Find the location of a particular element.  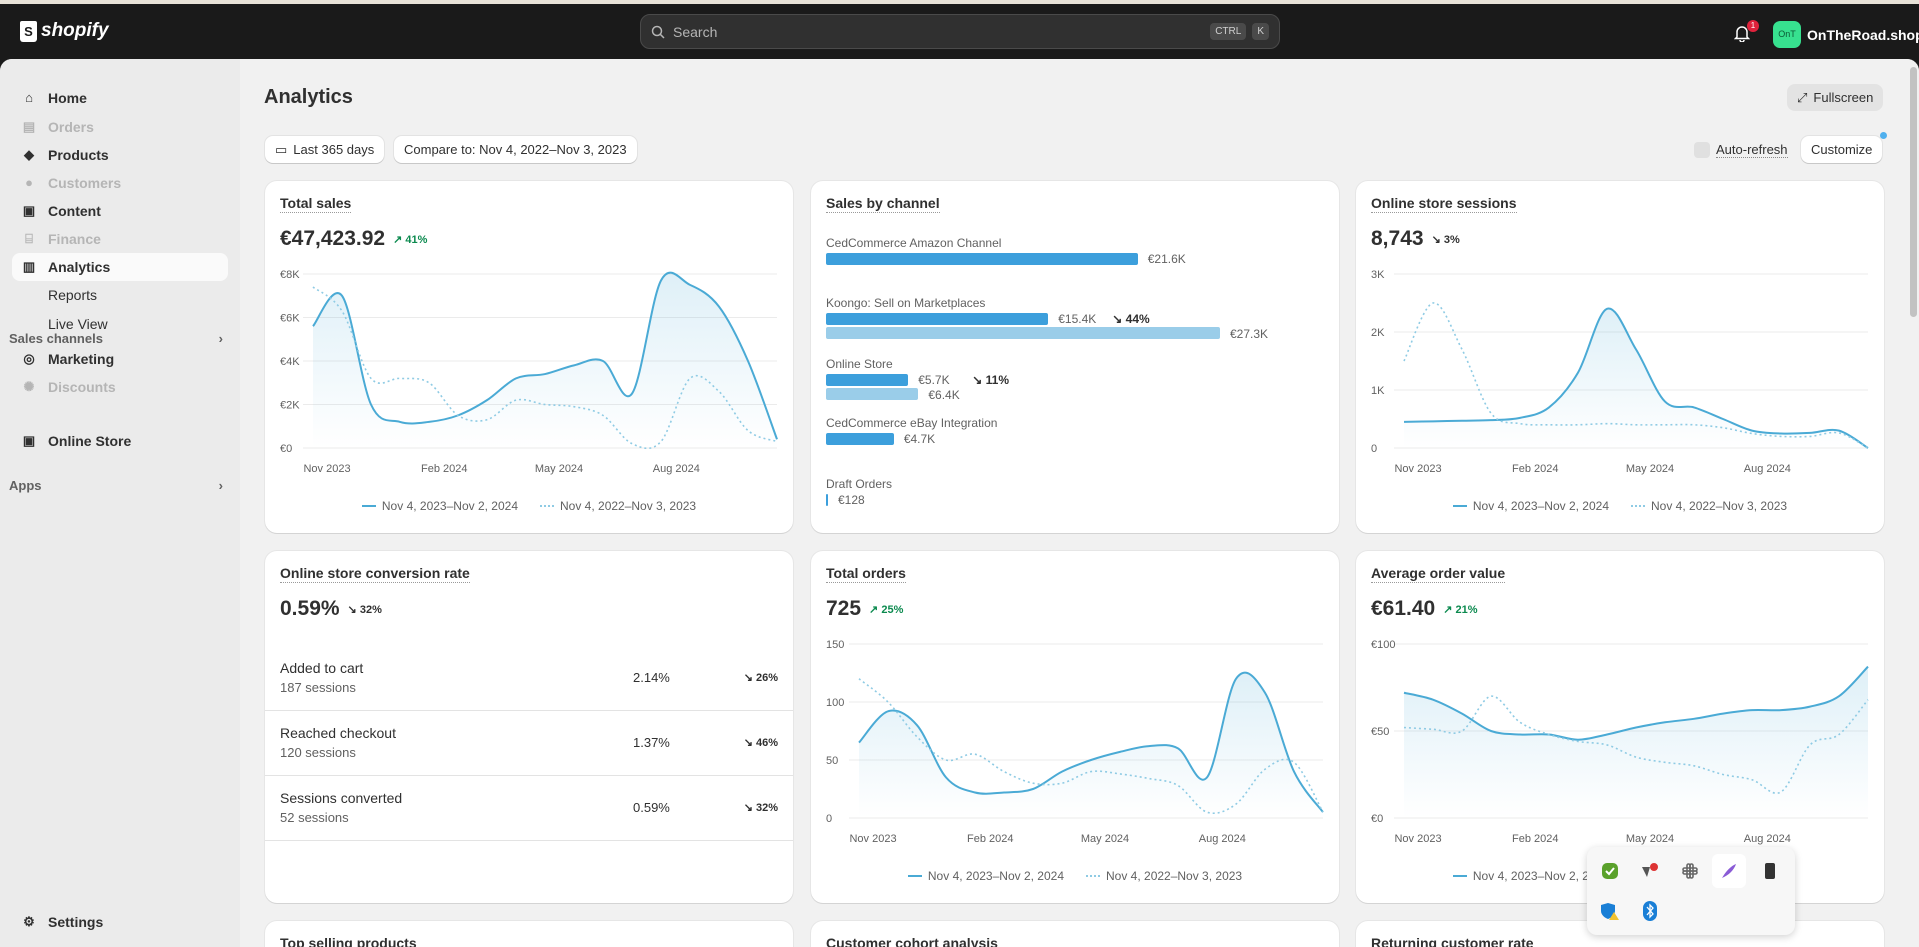

scrollbar-thumb is located at coordinates (1913, 192).